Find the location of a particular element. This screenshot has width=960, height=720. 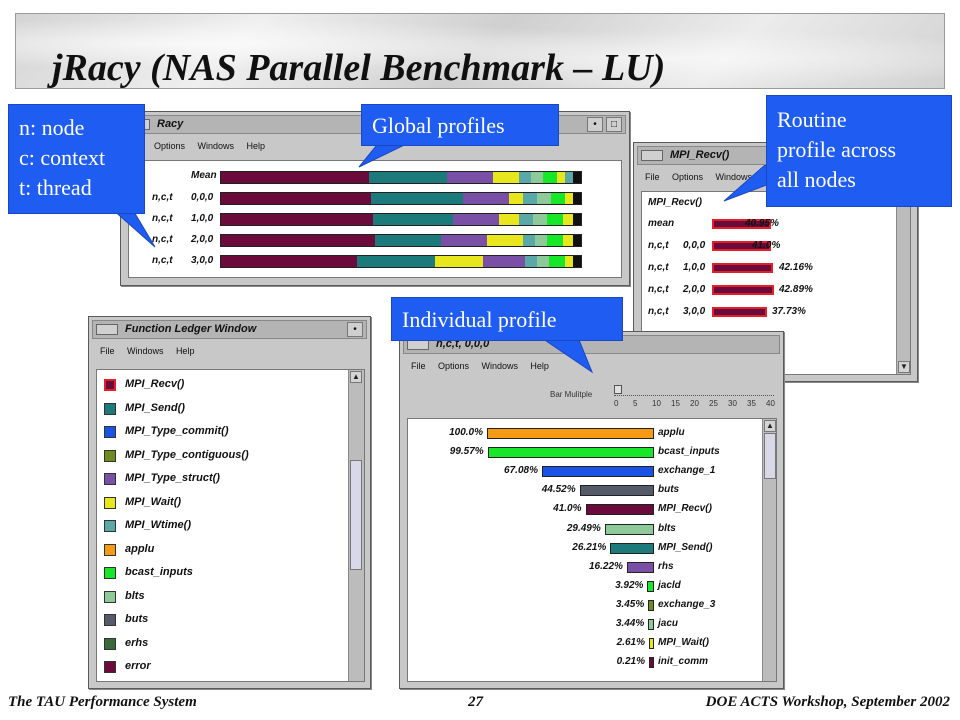

ledger-item: blts is located at coordinates (222, 598).